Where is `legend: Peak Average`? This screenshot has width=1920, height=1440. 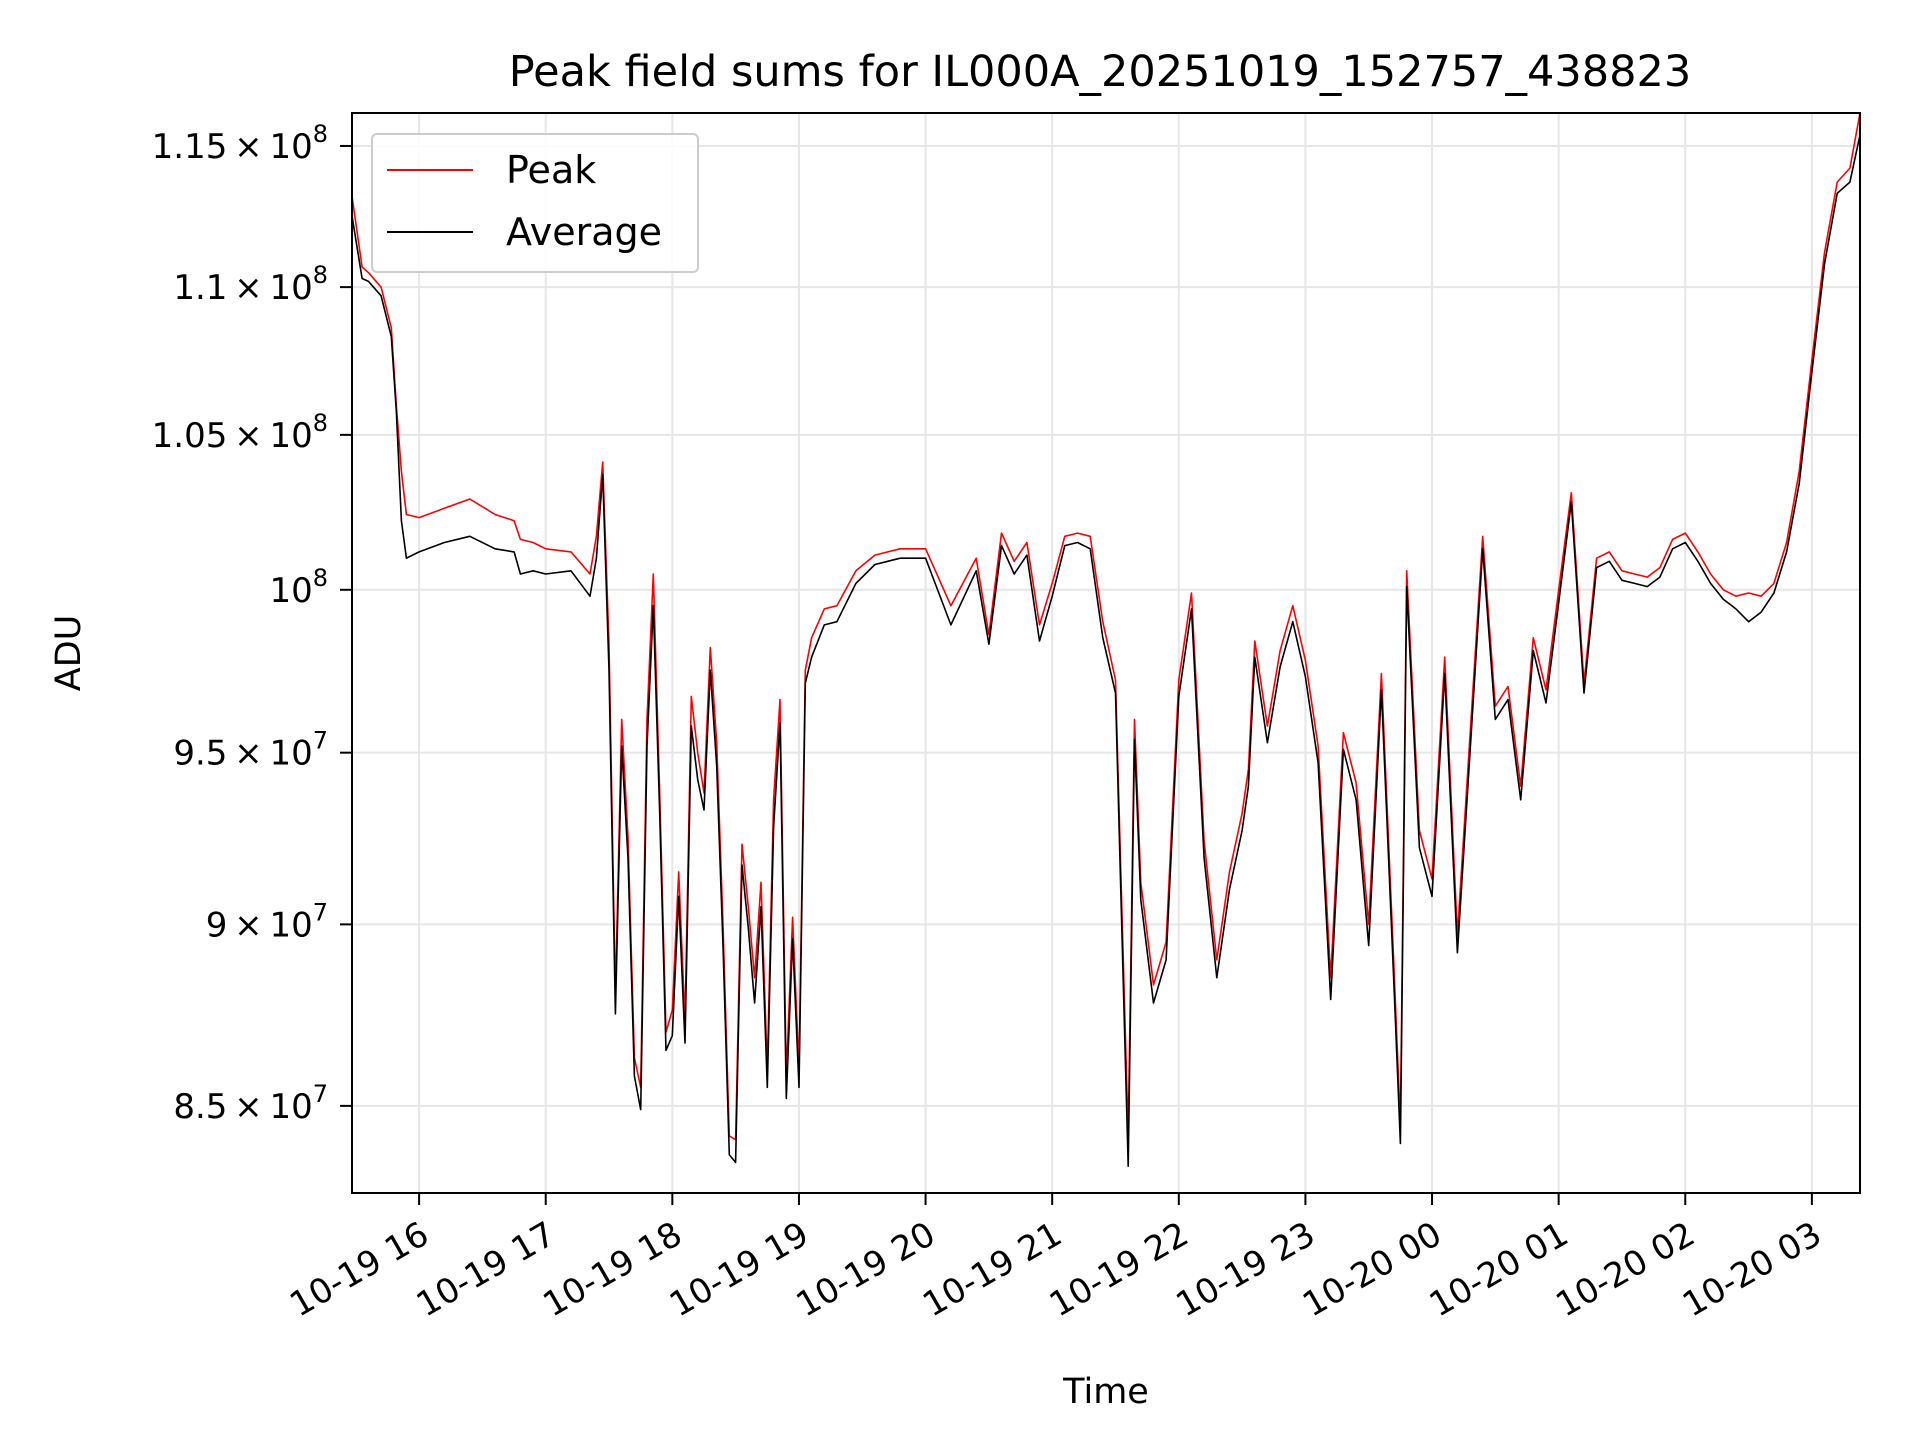
legend: Peak Average is located at coordinates (535, 203).